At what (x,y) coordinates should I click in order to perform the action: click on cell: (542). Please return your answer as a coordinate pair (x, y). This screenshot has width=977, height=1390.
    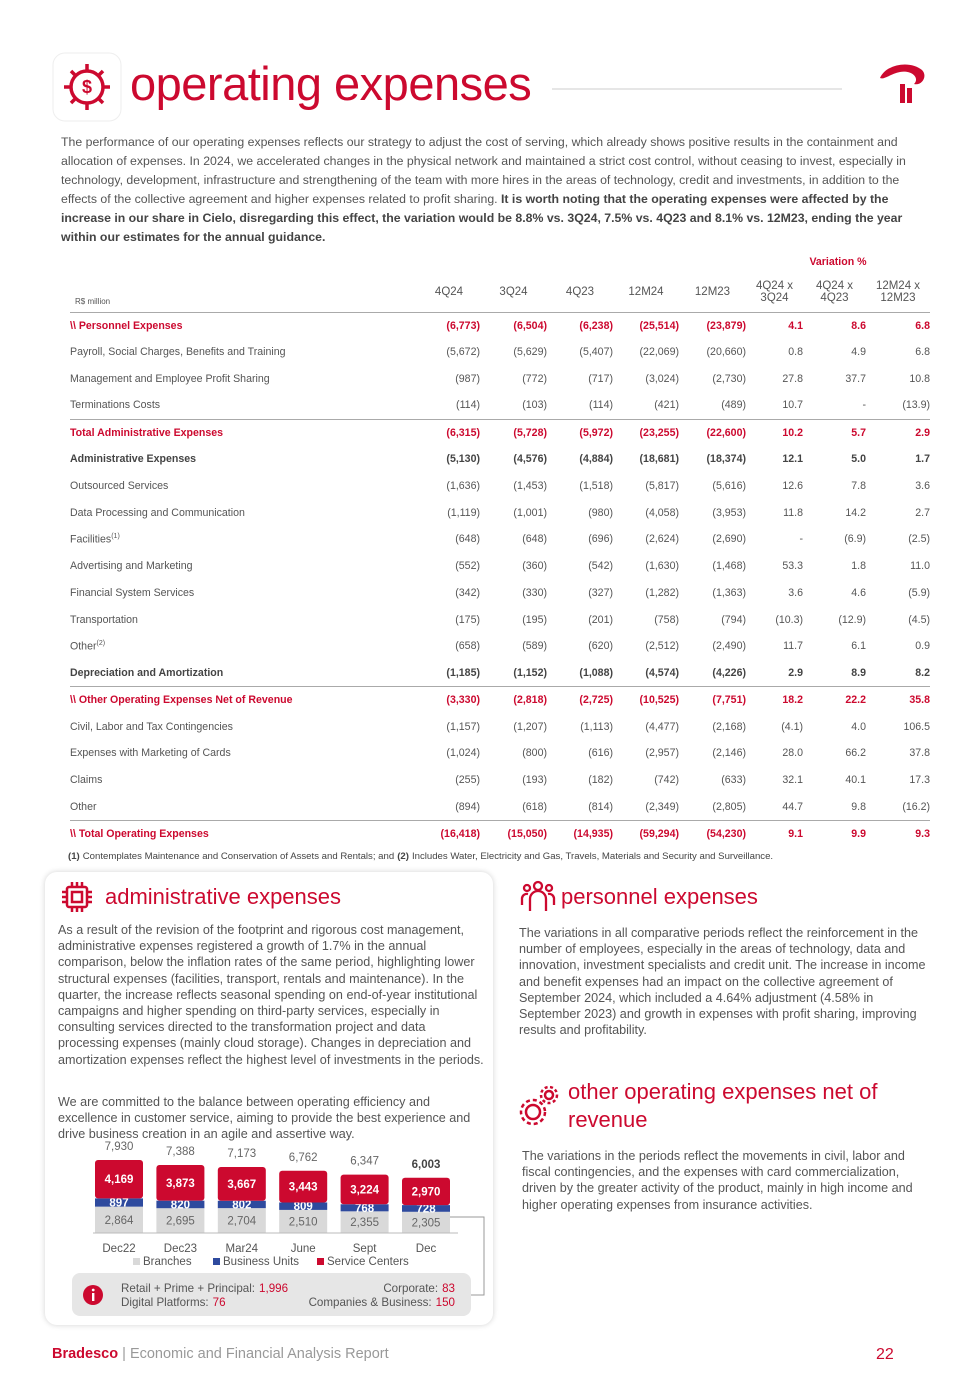
    Looking at the image, I should click on (600, 566).